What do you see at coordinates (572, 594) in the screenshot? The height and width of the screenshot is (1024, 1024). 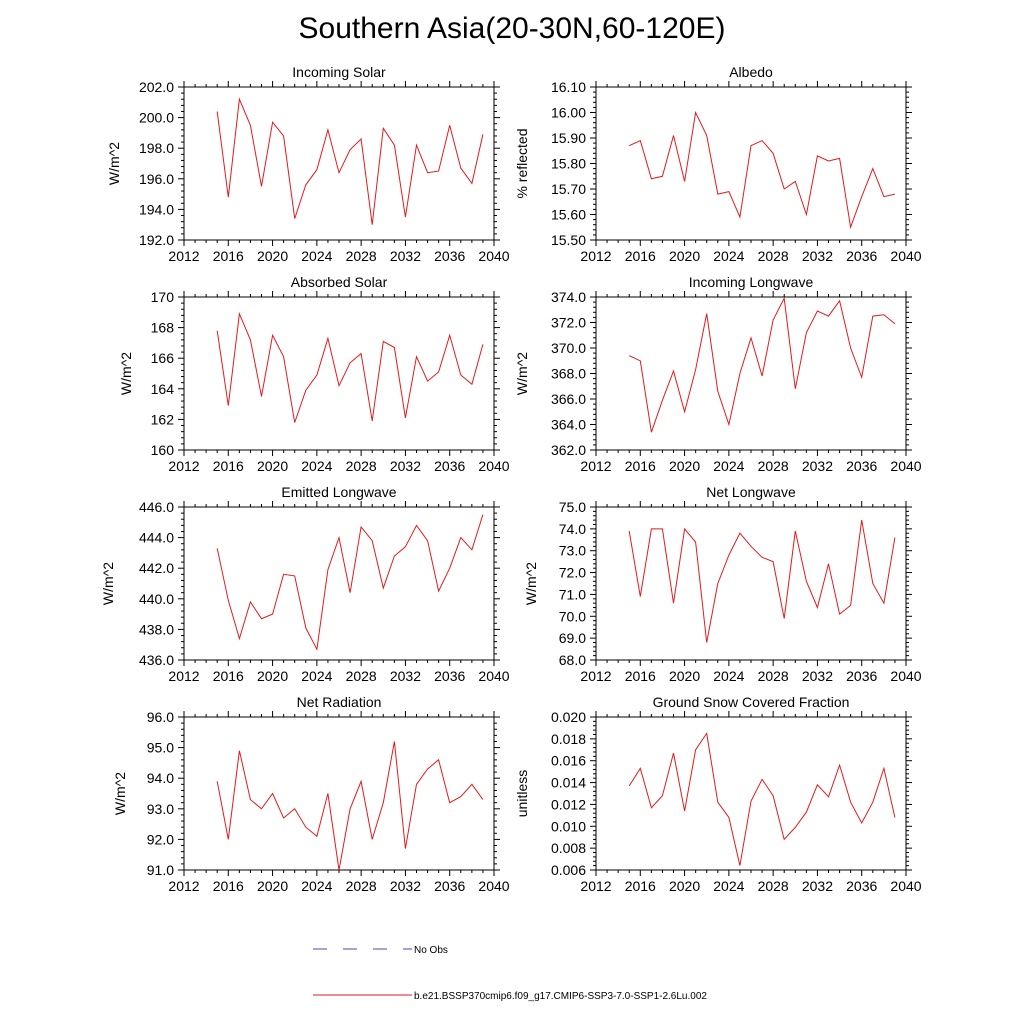 I see `y-tick-label: 71.0` at bounding box center [572, 594].